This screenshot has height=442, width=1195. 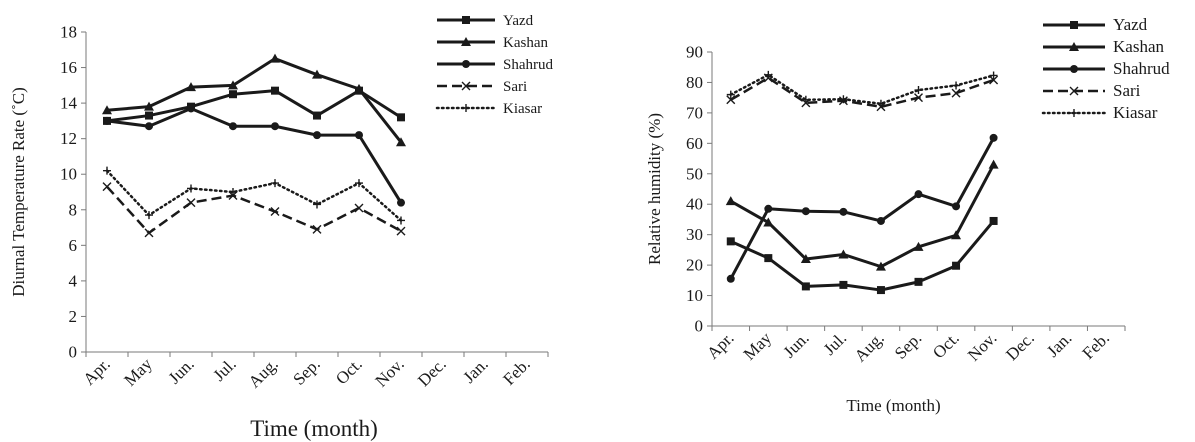 I want to click on dtr-legend-marker-yazd, so click(x=466, y=20).